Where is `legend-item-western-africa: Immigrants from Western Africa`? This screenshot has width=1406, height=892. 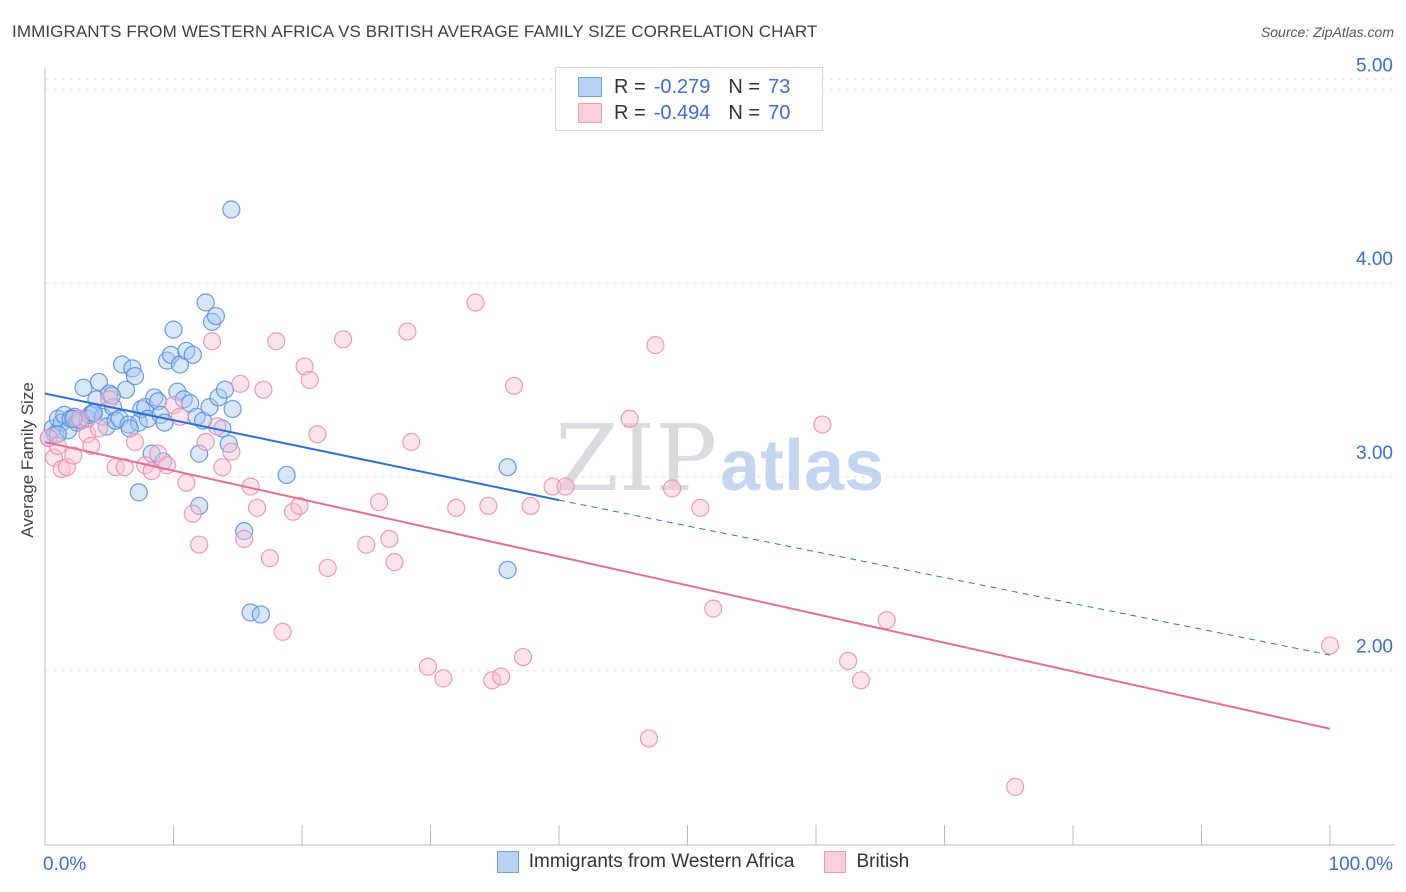 legend-item-western-africa: Immigrants from Western Africa is located at coordinates (645, 862).